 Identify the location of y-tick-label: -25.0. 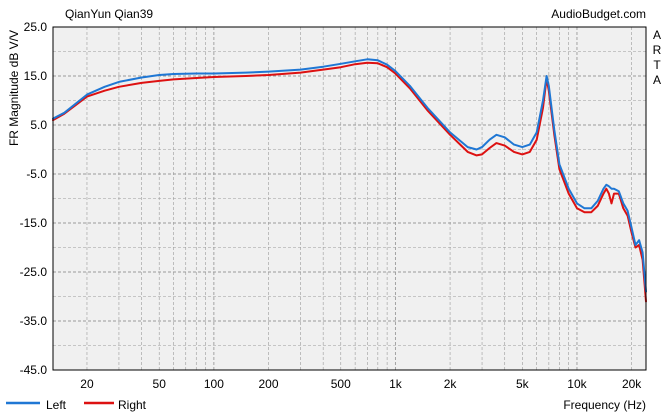
(34, 272).